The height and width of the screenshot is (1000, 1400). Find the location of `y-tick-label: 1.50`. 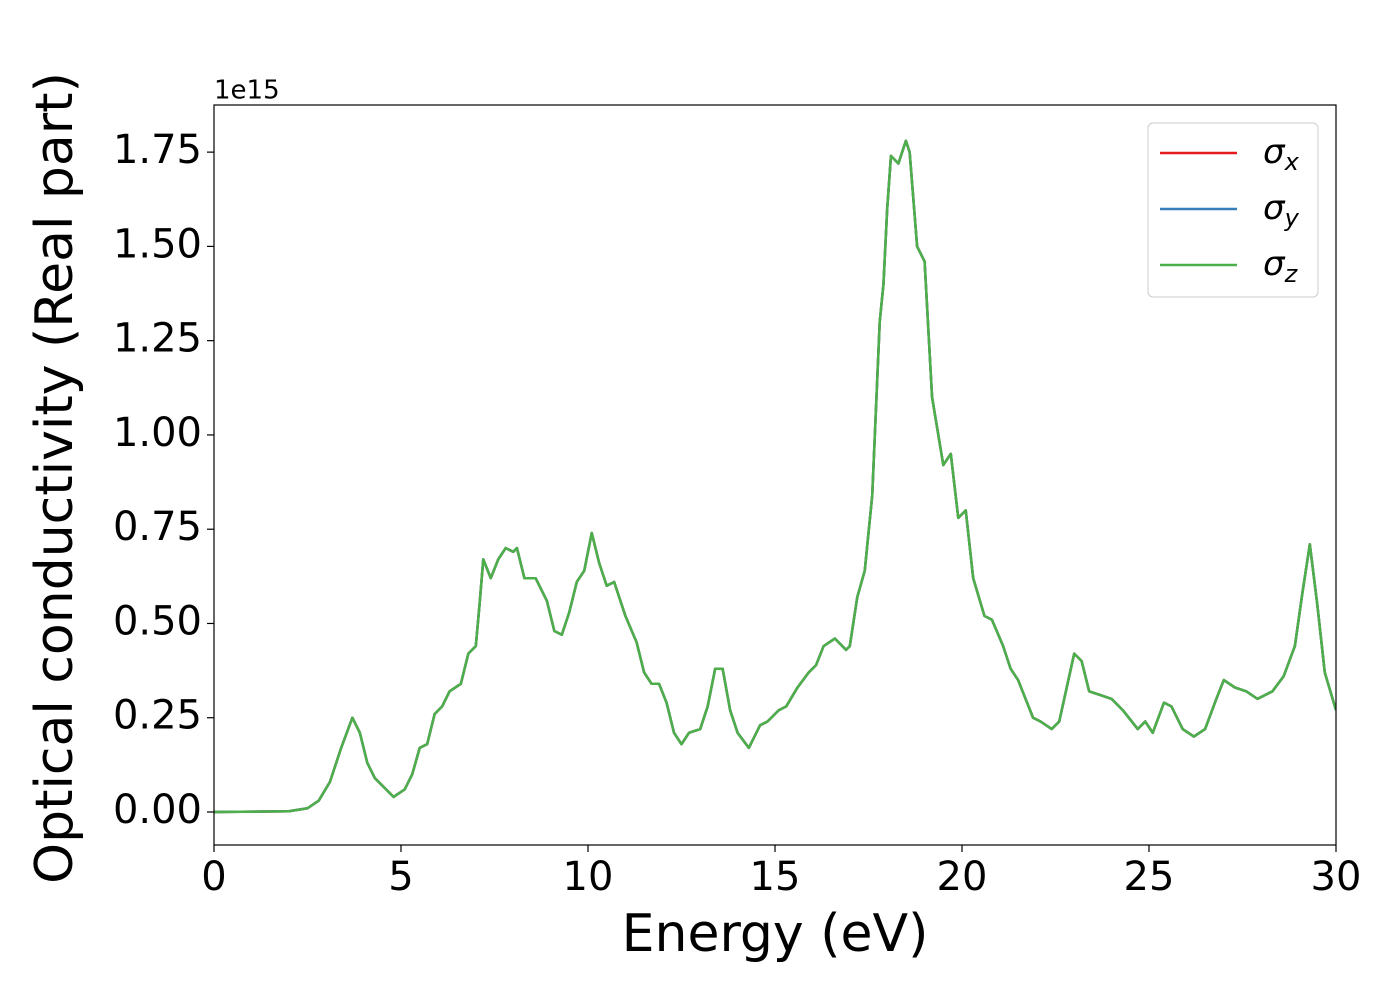

y-tick-label: 1.50 is located at coordinates (157, 244).